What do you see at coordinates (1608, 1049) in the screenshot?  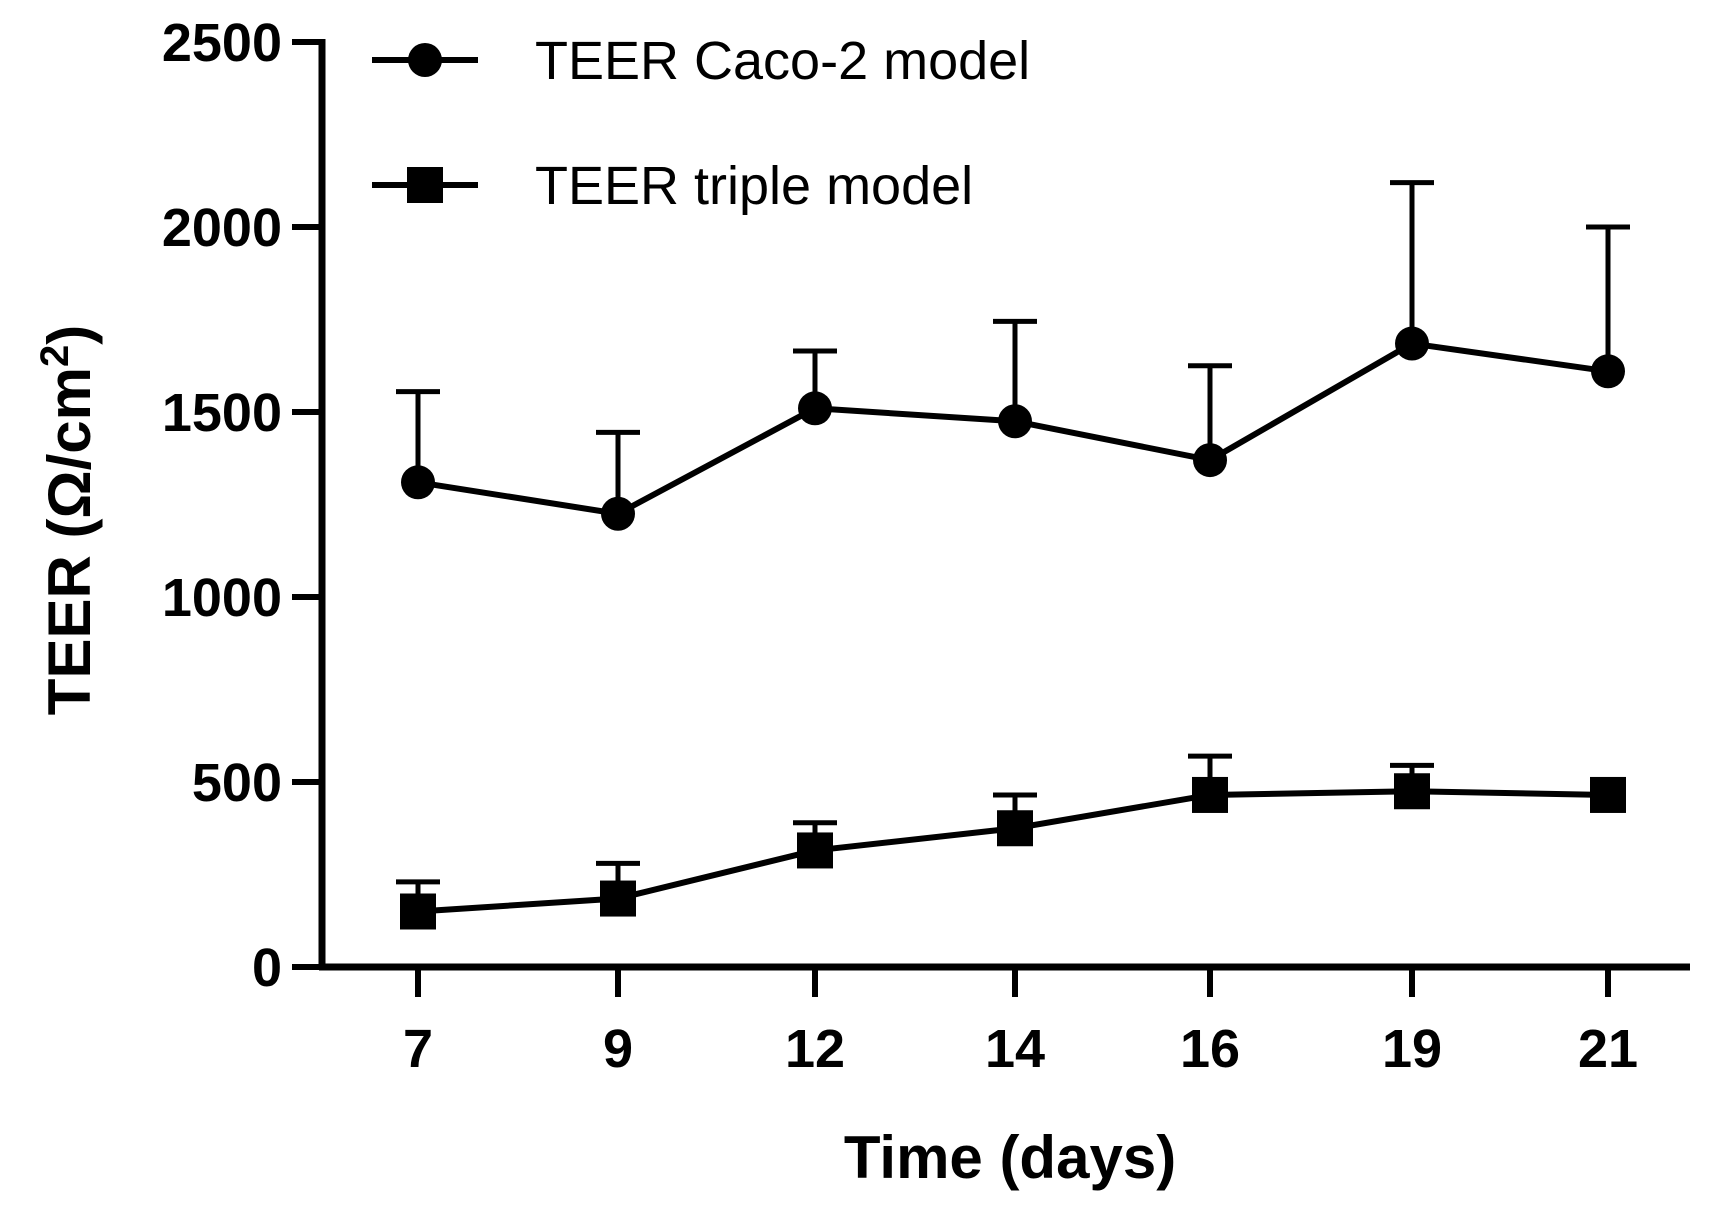 I see `x-tick-label: 21` at bounding box center [1608, 1049].